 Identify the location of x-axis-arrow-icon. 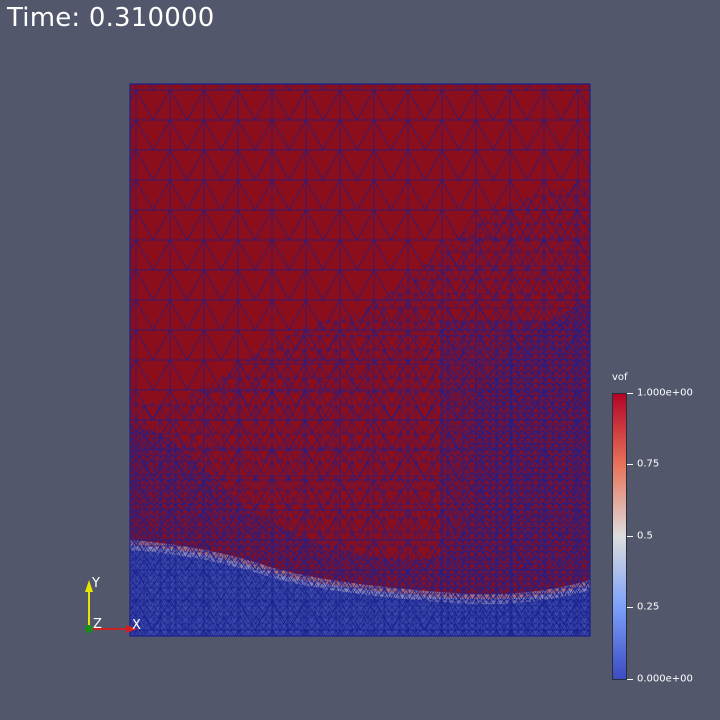
(132, 629).